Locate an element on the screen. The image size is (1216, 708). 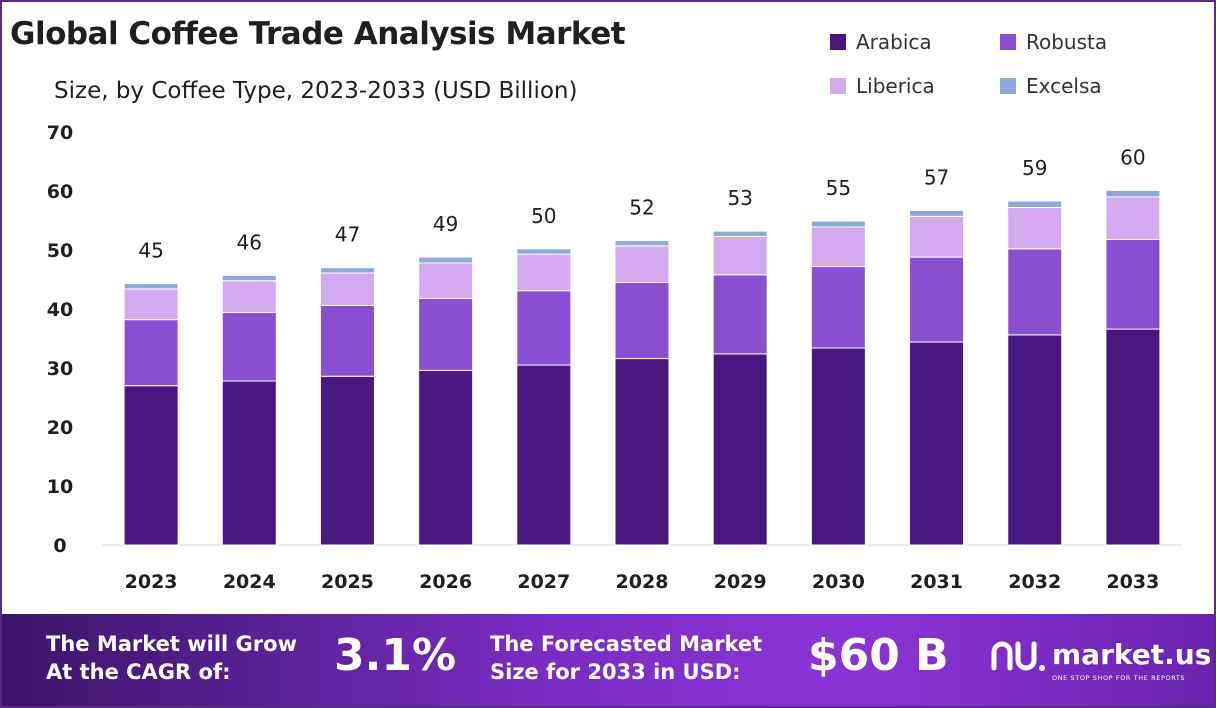
legend-item-excelsa: Excelsa is located at coordinates (1051, 86).